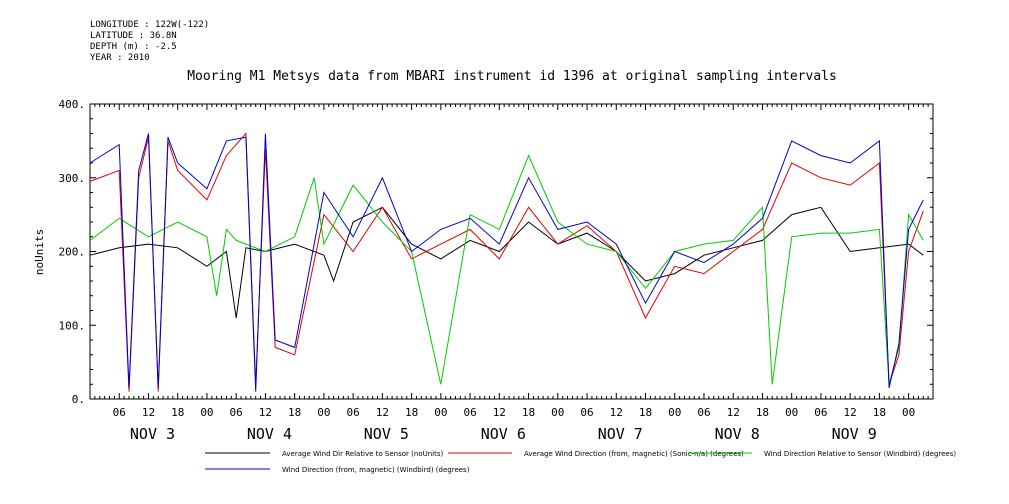 The image size is (1009, 504). Describe the element at coordinates (737, 434) in the screenshot. I see `day-label: NOV 8` at that location.